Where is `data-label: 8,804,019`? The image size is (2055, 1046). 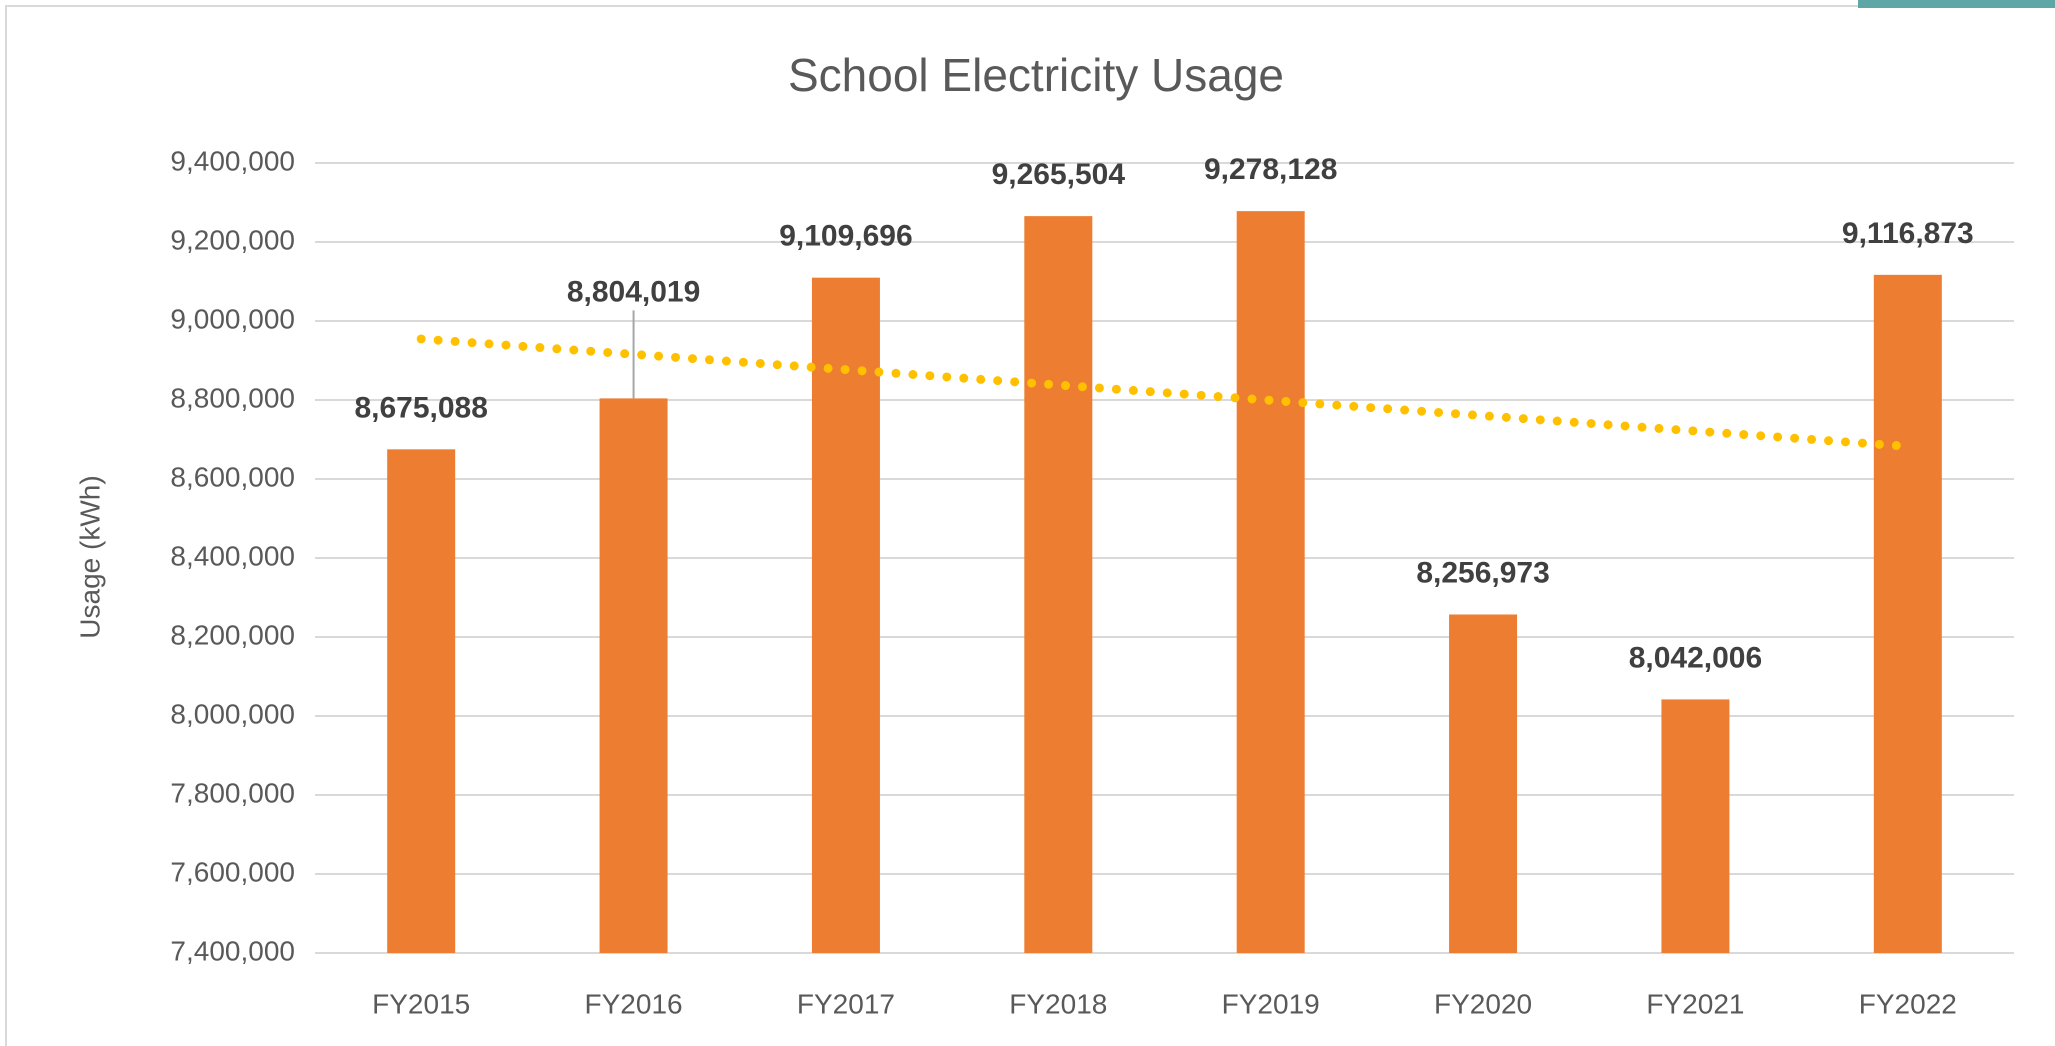 data-label: 8,804,019 is located at coordinates (633, 291).